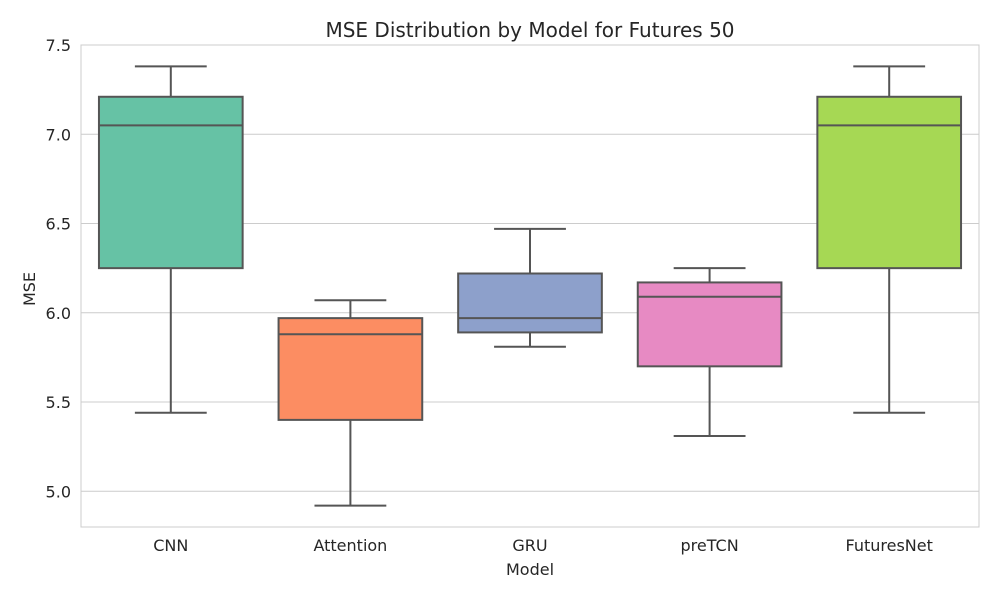 This screenshot has width=1000, height=600. Describe the element at coordinates (58, 224) in the screenshot. I see `y-tick-label: 6.5` at that location.